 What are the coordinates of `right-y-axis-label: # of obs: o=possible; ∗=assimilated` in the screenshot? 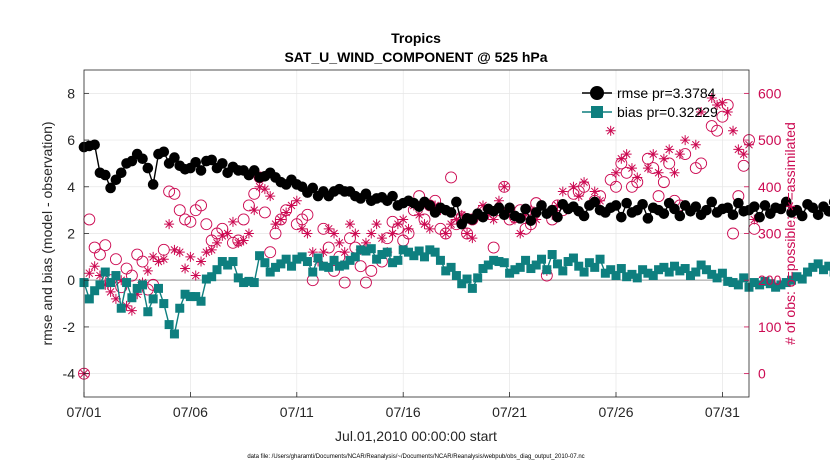 It's located at (790, 233).